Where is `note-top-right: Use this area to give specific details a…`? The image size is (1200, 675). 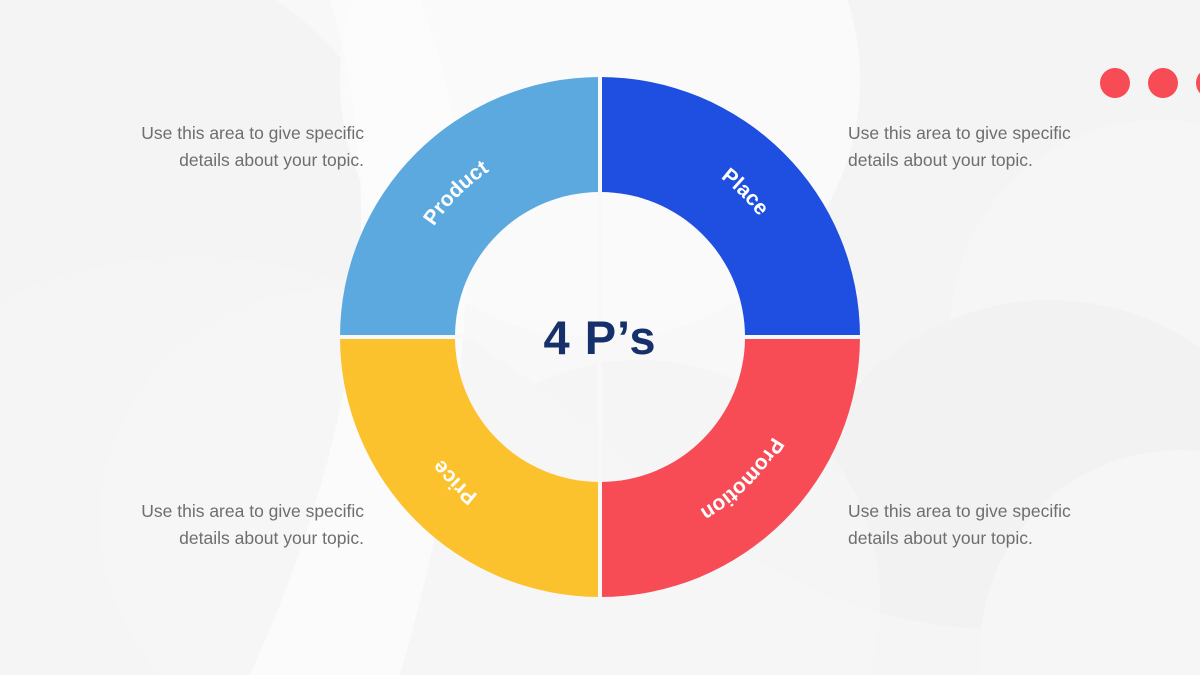 note-top-right: Use this area to give specific details a… is located at coordinates (998, 147).